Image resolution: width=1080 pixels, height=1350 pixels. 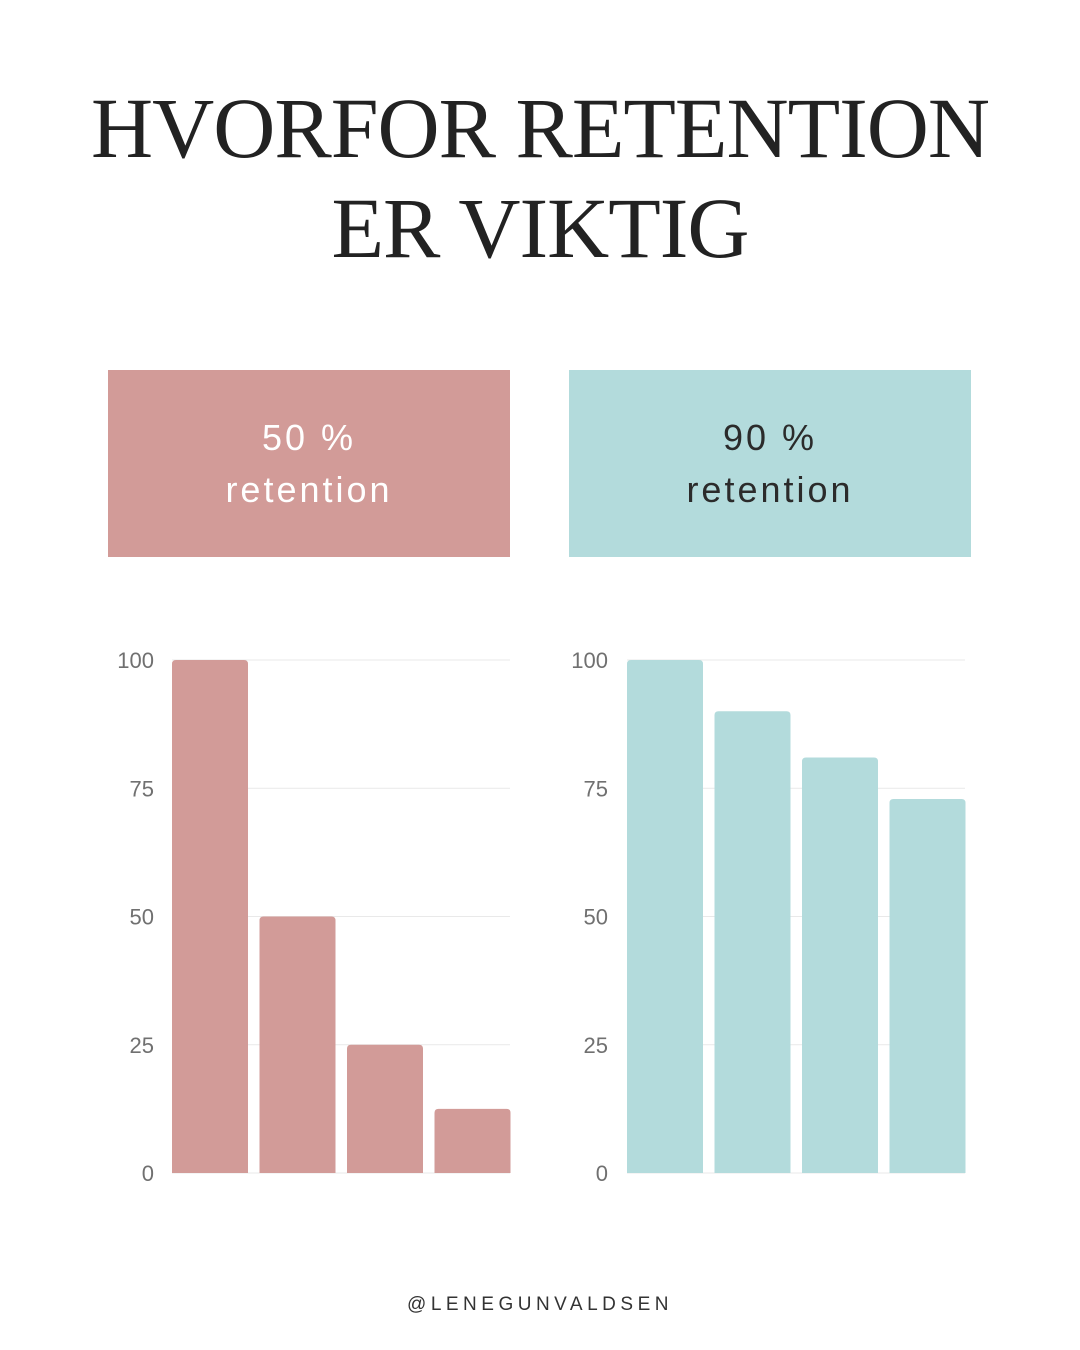 What do you see at coordinates (770, 463) in the screenshot?
I see `retention-card-90: 90 % retention` at bounding box center [770, 463].